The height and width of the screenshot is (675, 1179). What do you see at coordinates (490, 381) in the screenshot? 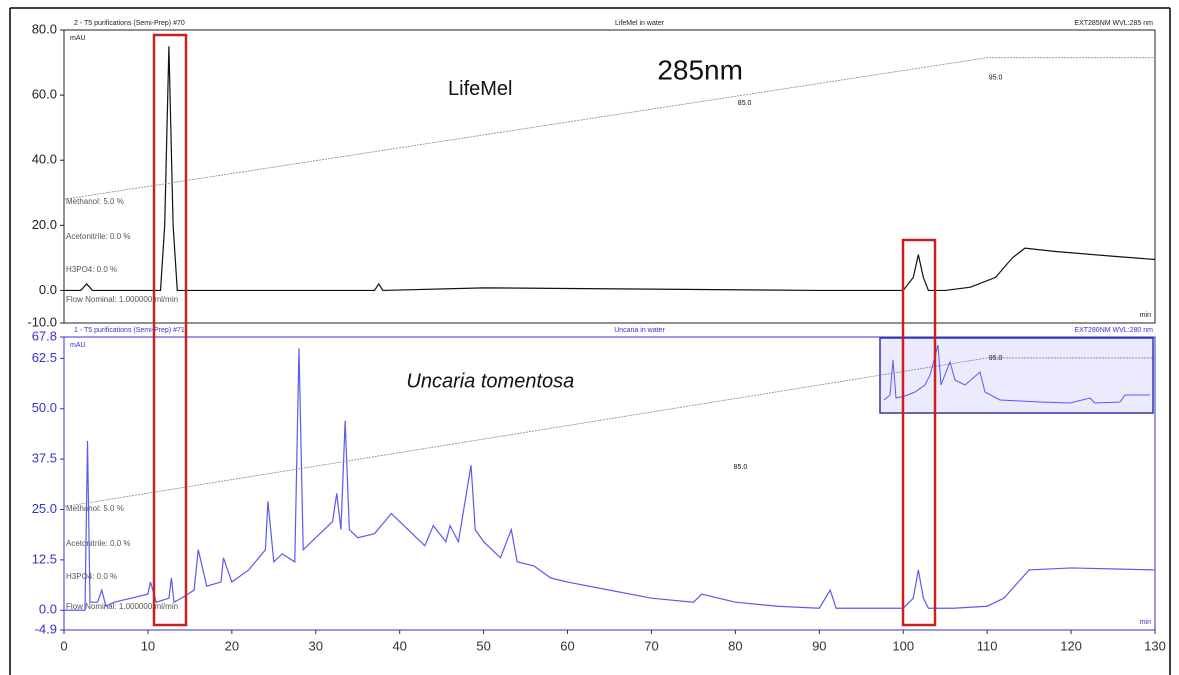
I see `annotation: Uncaria tomentosa` at bounding box center [490, 381].